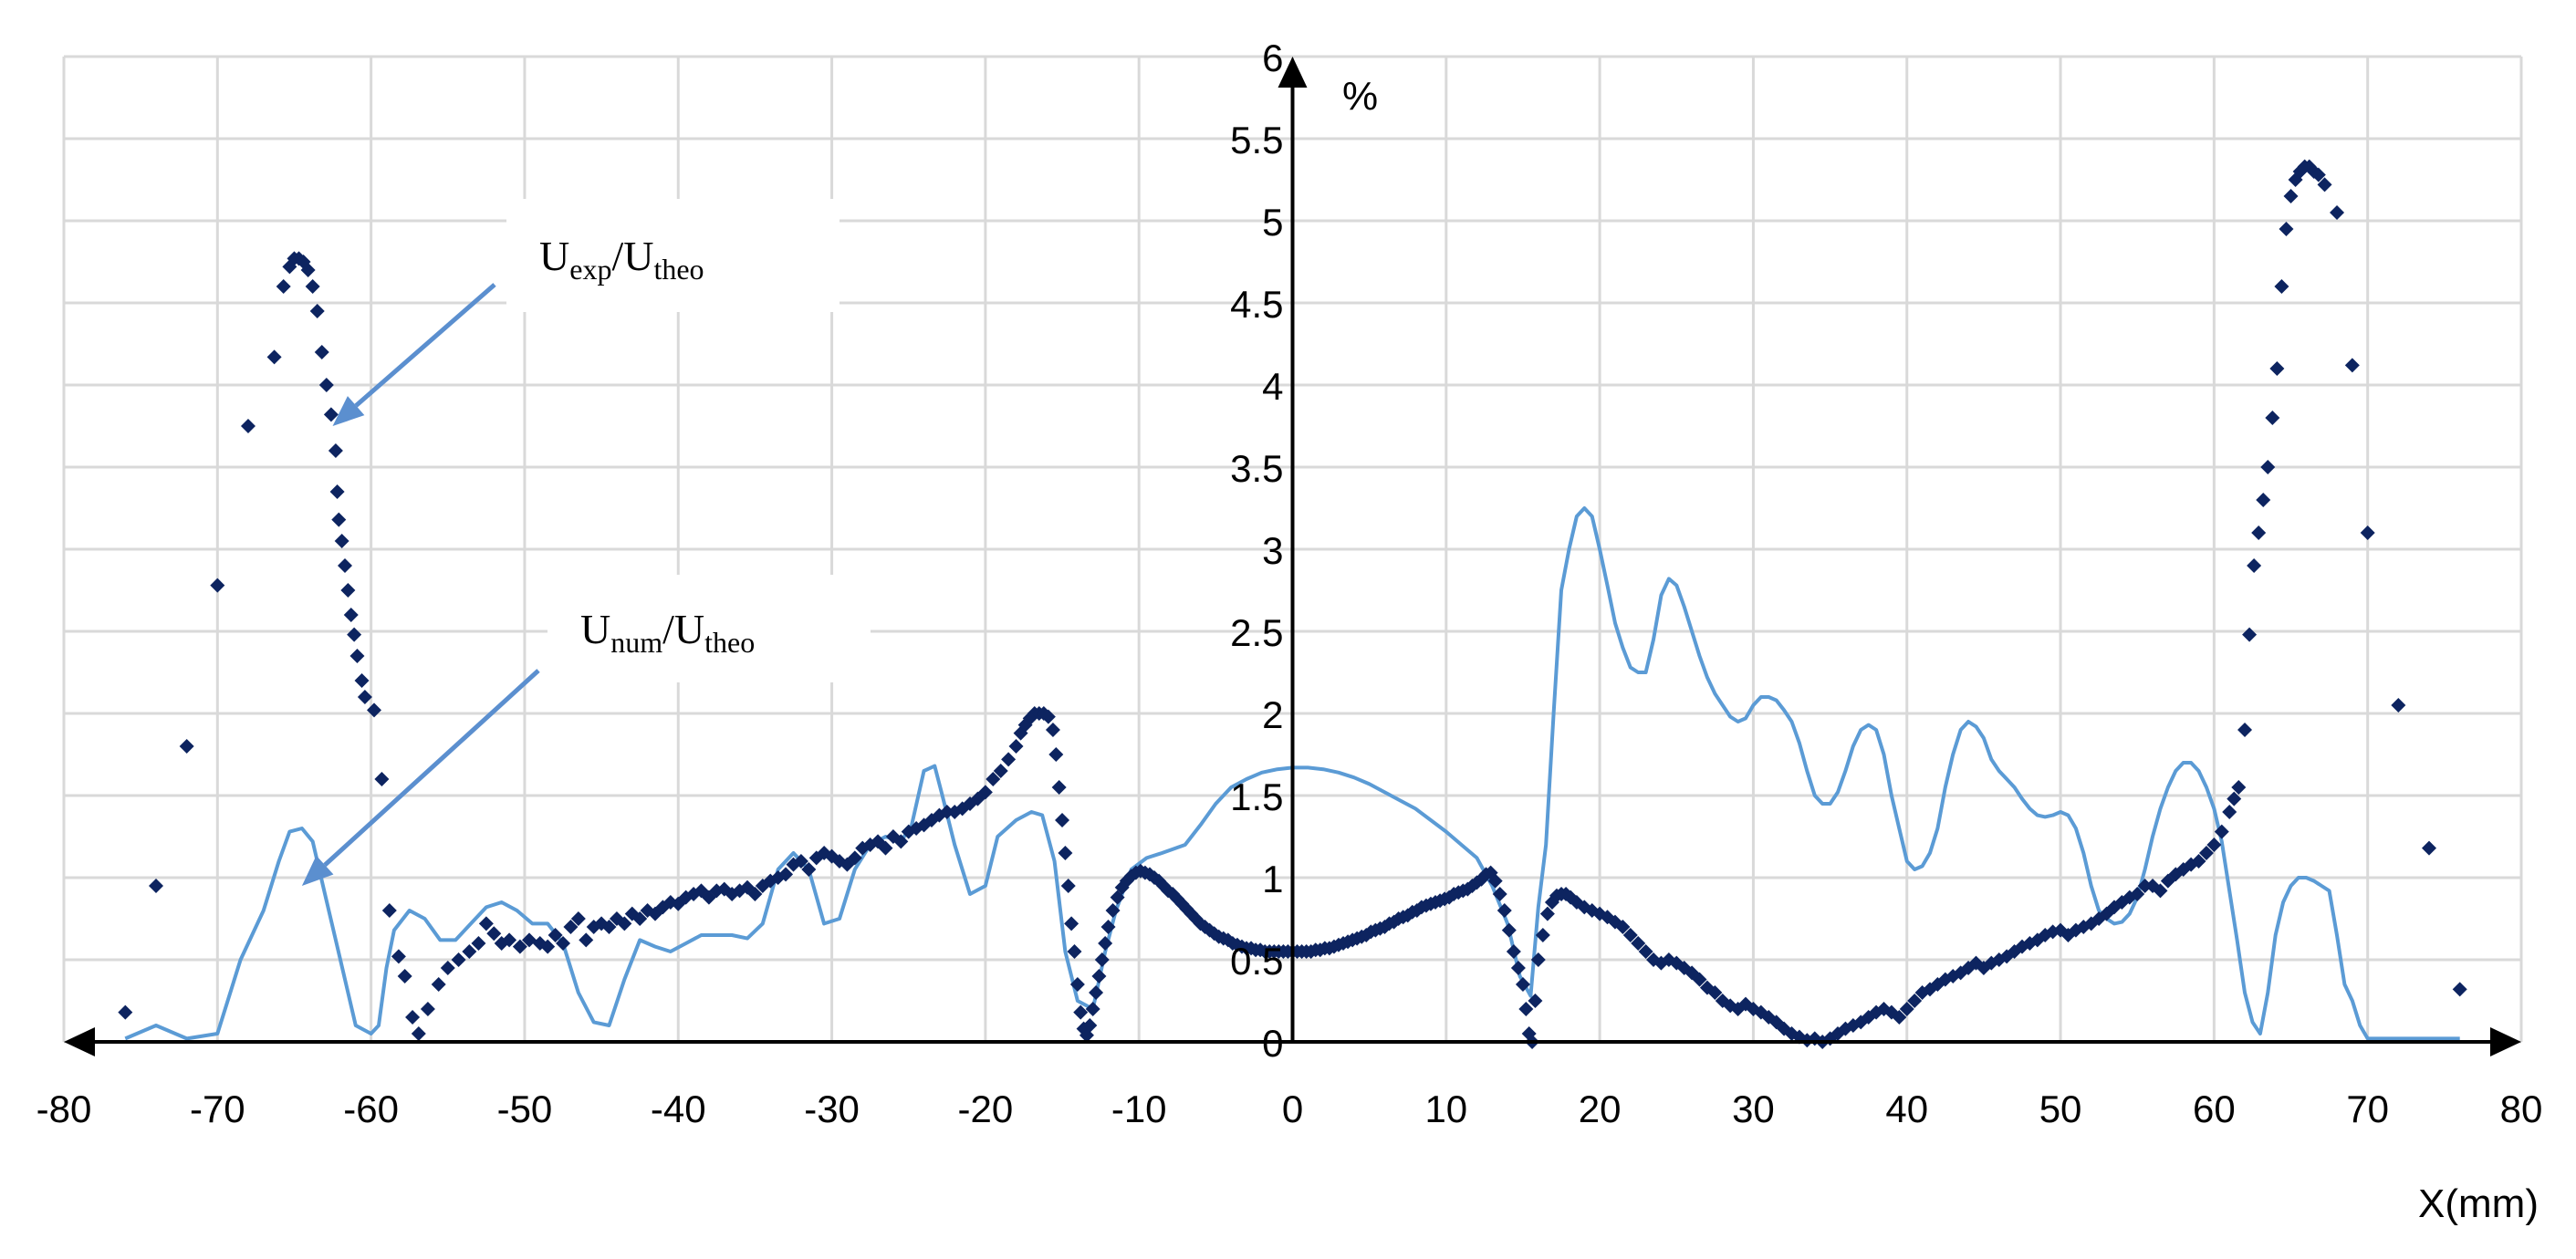  I want to click on y-axis-label: %, so click(1360, 96).